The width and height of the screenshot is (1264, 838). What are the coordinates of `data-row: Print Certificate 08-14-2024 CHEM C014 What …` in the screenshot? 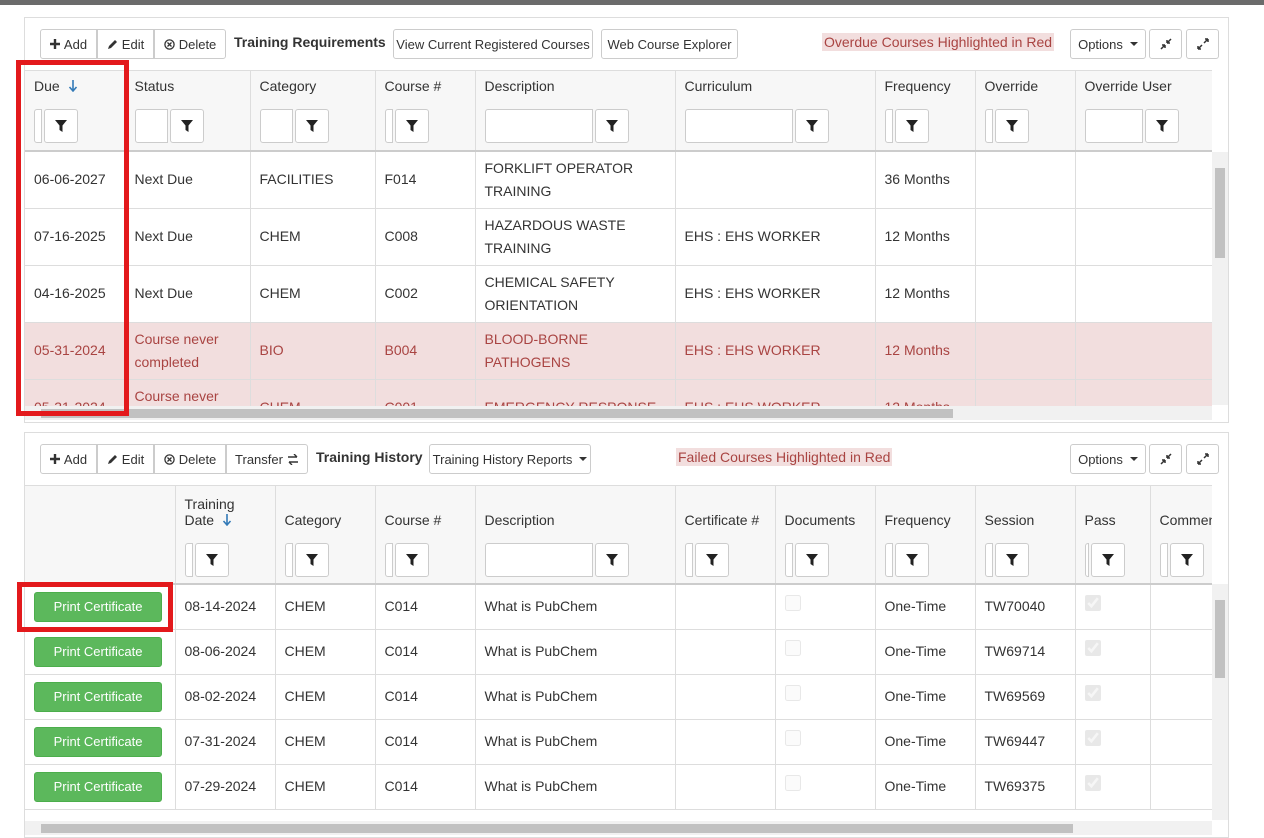 It's located at (618, 607).